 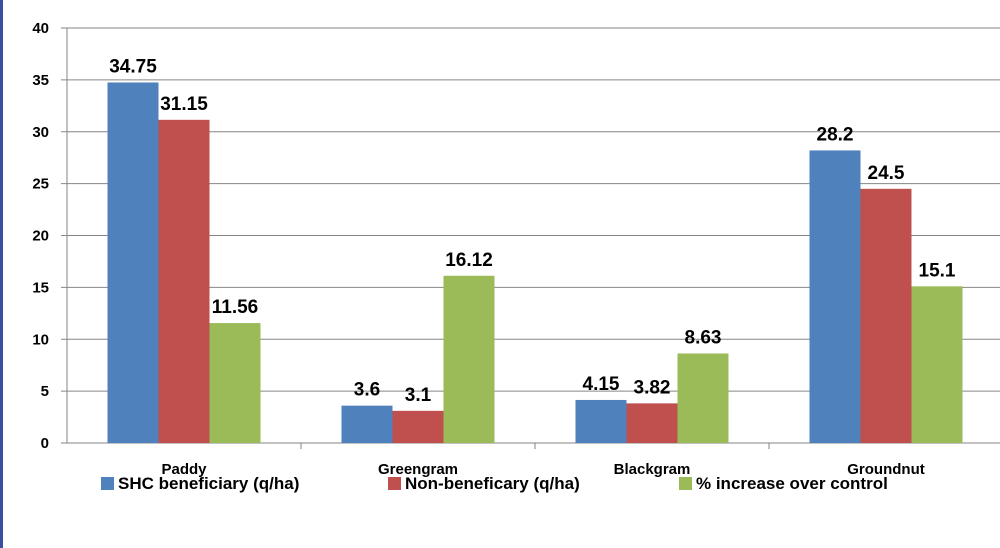 What do you see at coordinates (40, 339) in the screenshot?
I see `y-tick-label-10: 10` at bounding box center [40, 339].